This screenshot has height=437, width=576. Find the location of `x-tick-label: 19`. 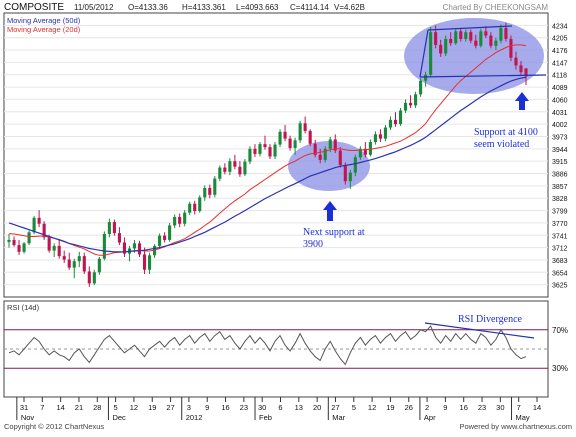

x-tick-label: 19 is located at coordinates (152, 407).